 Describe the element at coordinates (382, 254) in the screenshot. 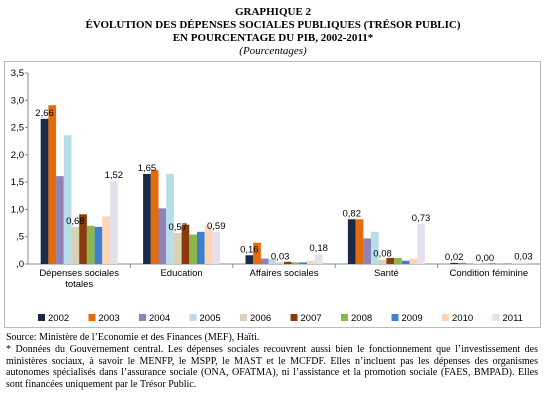

I see `data-label: 0,08` at that location.